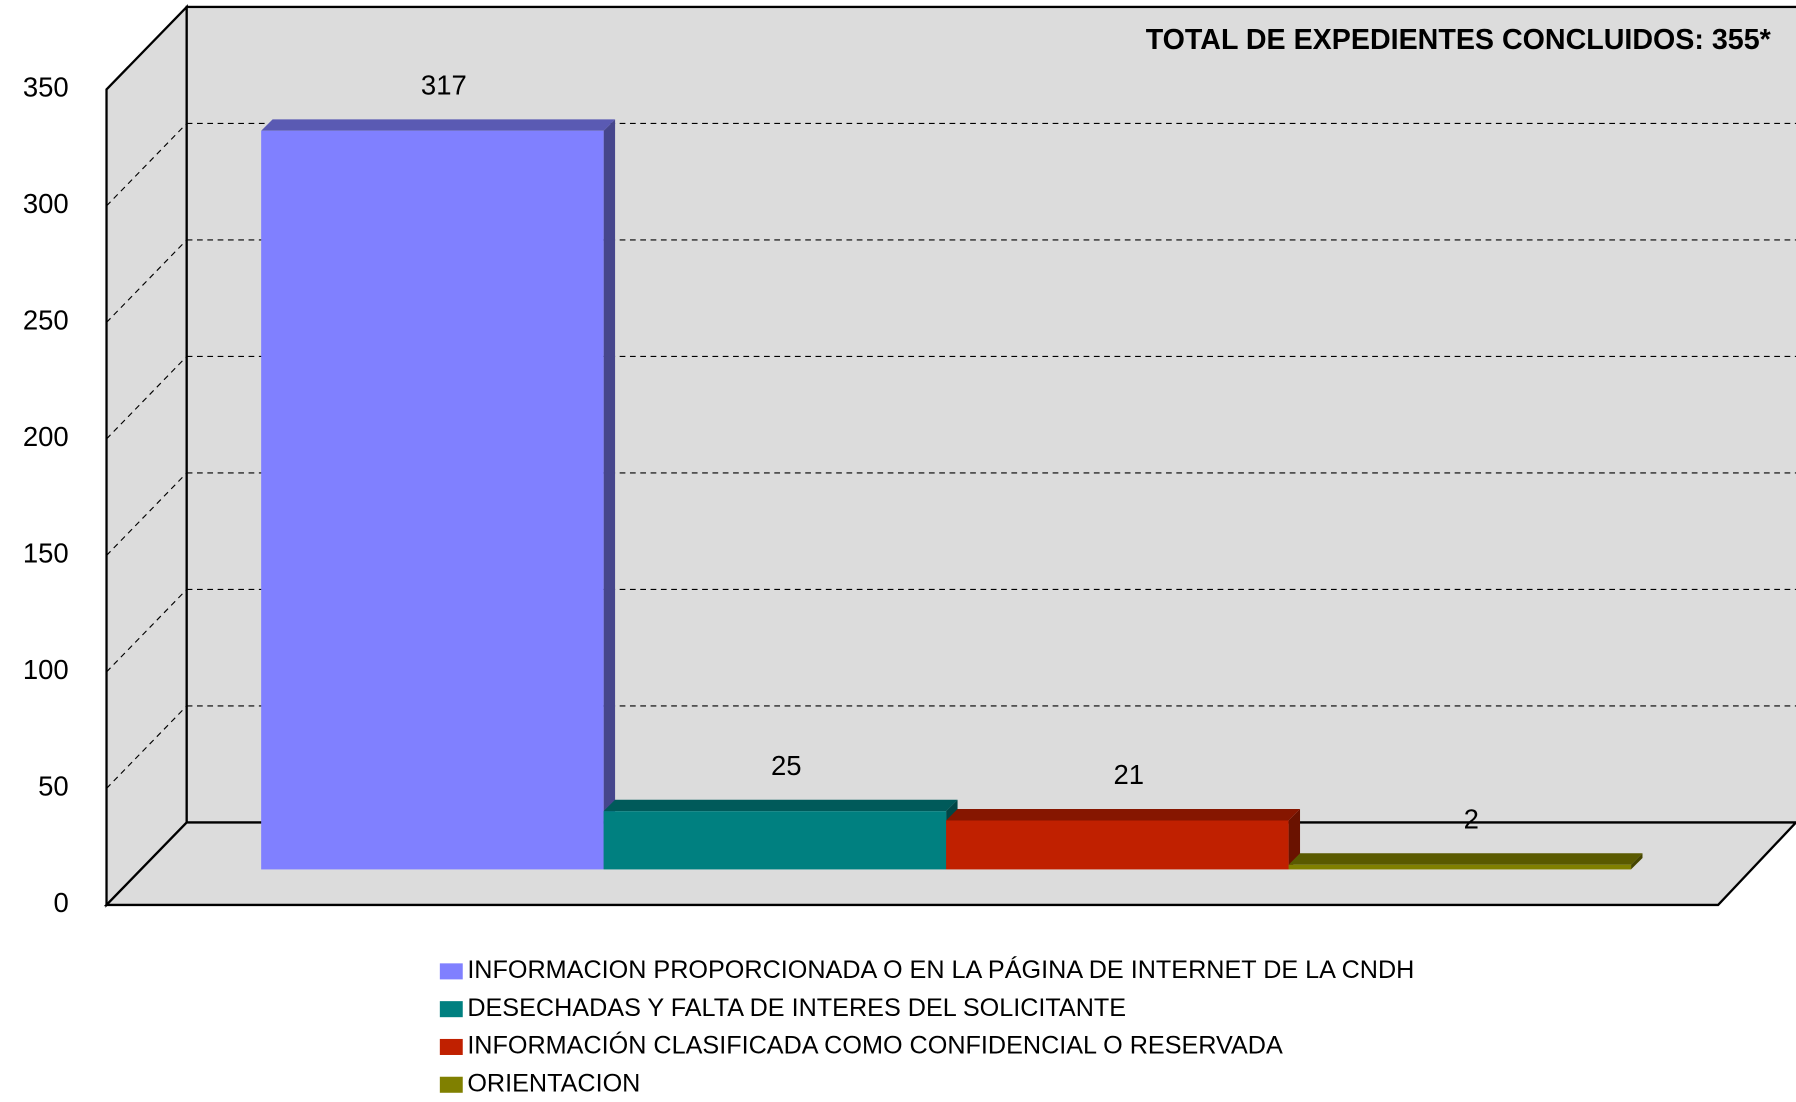  What do you see at coordinates (46, 320) in the screenshot?
I see `y-tick-label: 250` at bounding box center [46, 320].